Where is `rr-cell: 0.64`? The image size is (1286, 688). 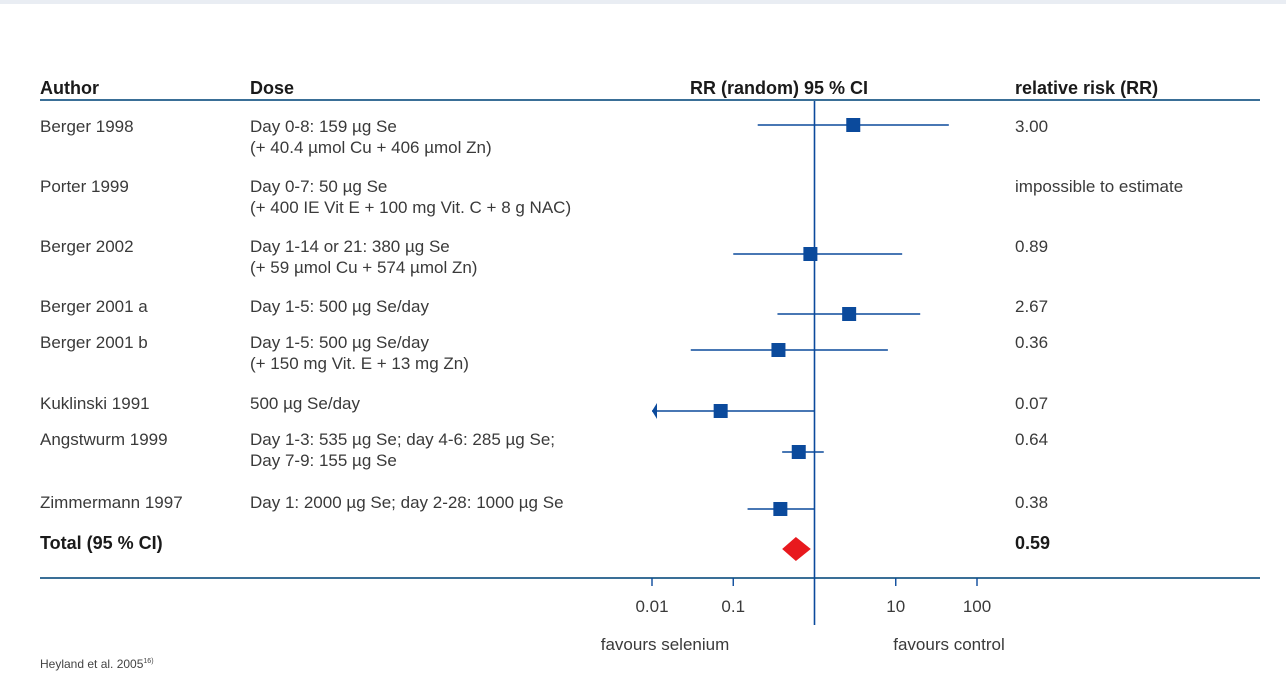
rr-cell: 0.64 is located at coordinates (1032, 439).